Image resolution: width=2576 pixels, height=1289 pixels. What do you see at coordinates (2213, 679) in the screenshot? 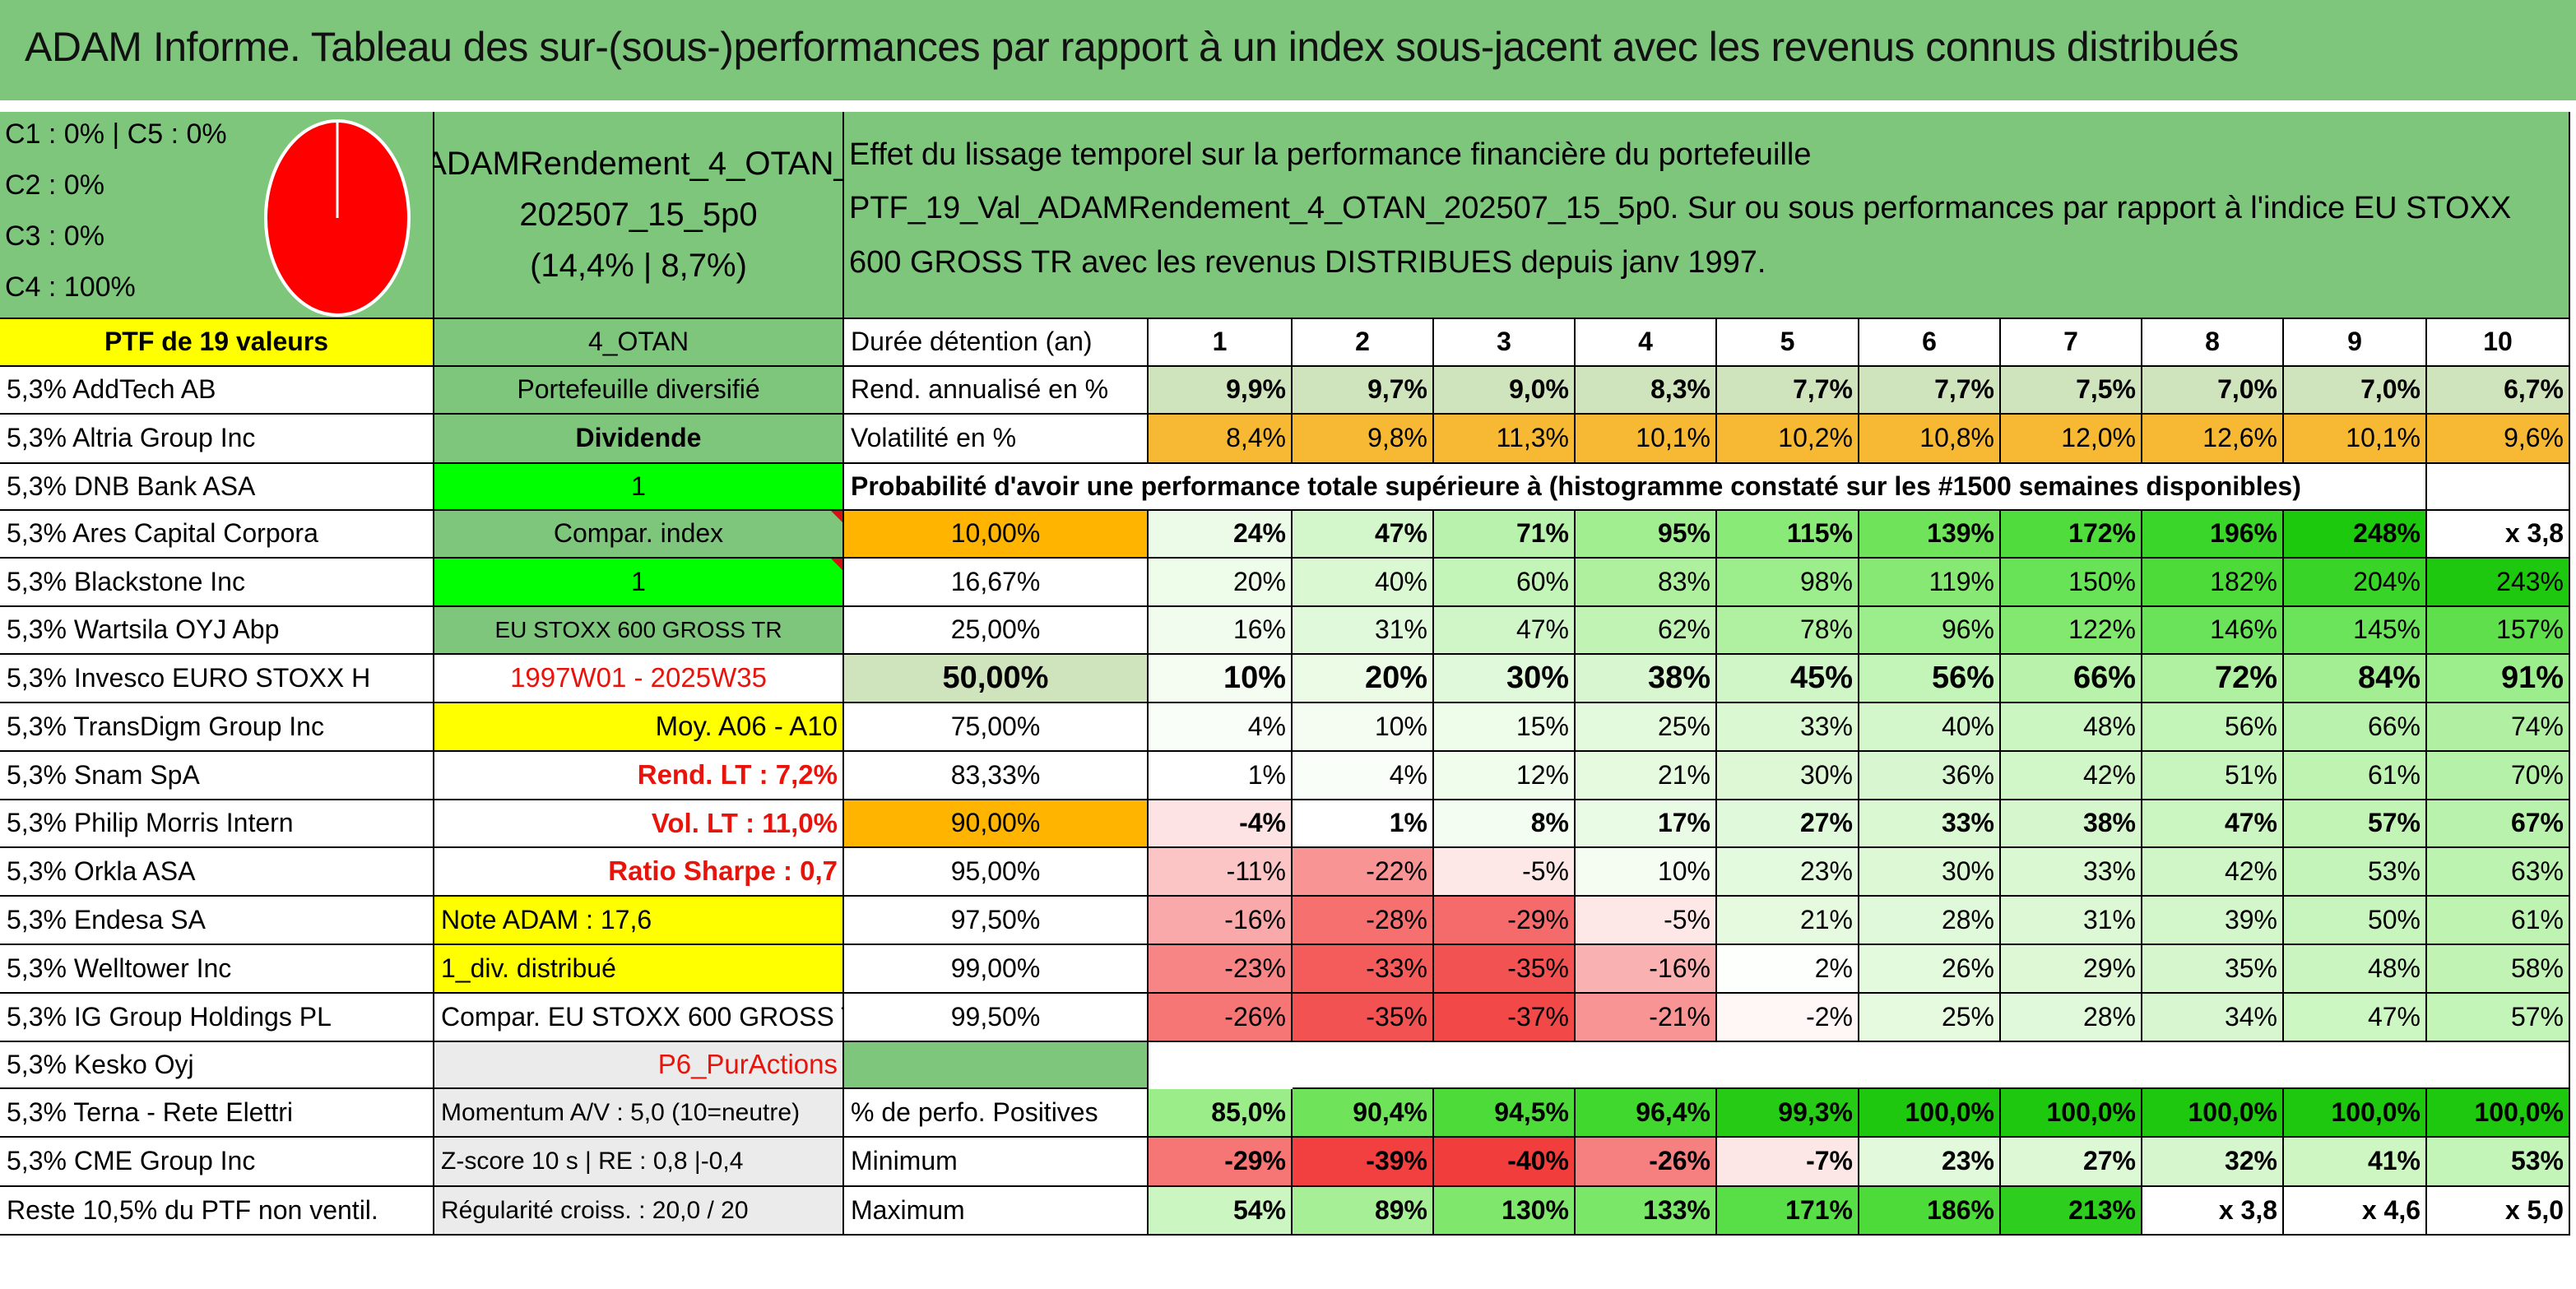
I see `quantile-cell: 72%` at bounding box center [2213, 679].